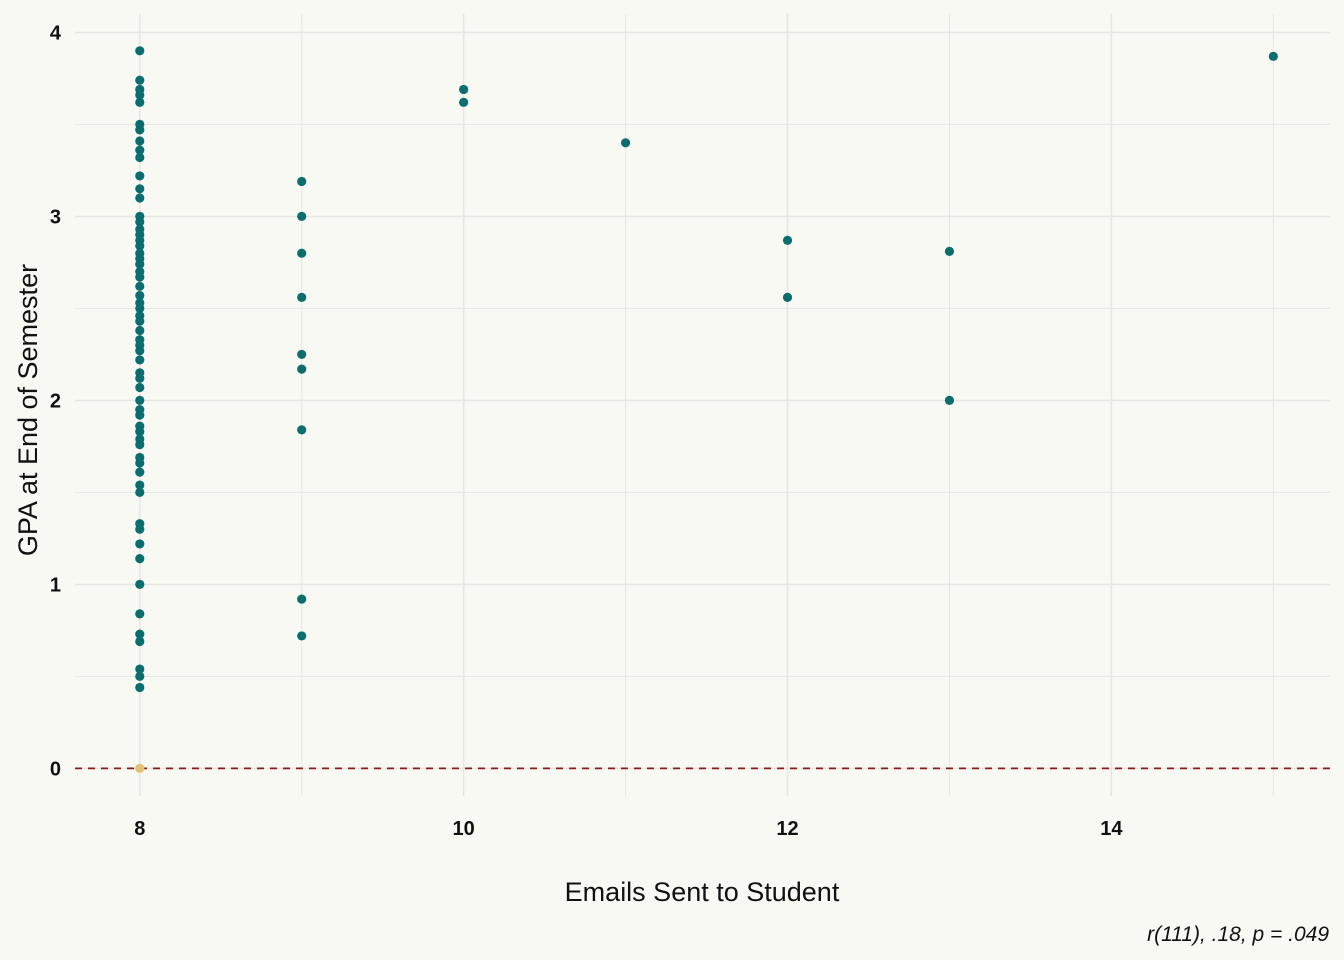  Describe the element at coordinates (140, 768) in the screenshot. I see `zero-gpa-point` at that location.